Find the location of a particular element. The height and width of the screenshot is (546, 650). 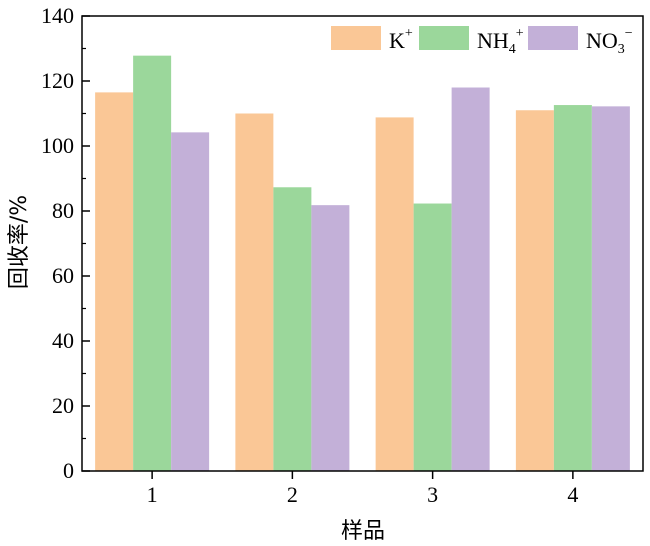

y-tick-label: 120 is located at coordinates (57, 80).